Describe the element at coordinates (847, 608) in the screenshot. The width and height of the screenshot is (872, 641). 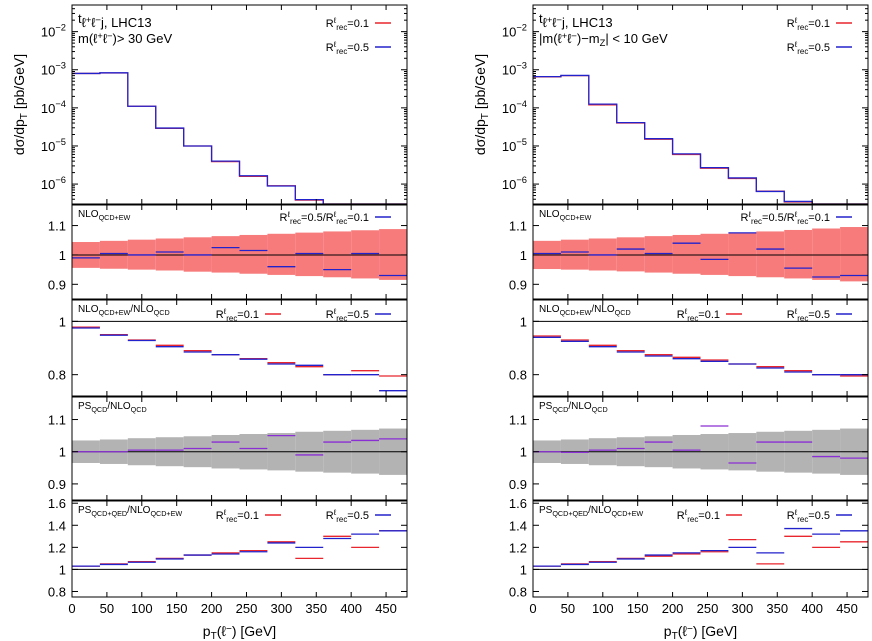
I see `x-tick-label: 450` at that location.